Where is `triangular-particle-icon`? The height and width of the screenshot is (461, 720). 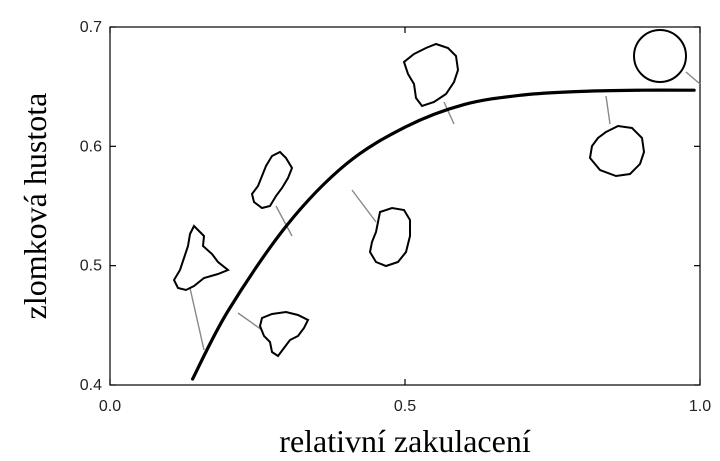 triangular-particle-icon is located at coordinates (201, 287).